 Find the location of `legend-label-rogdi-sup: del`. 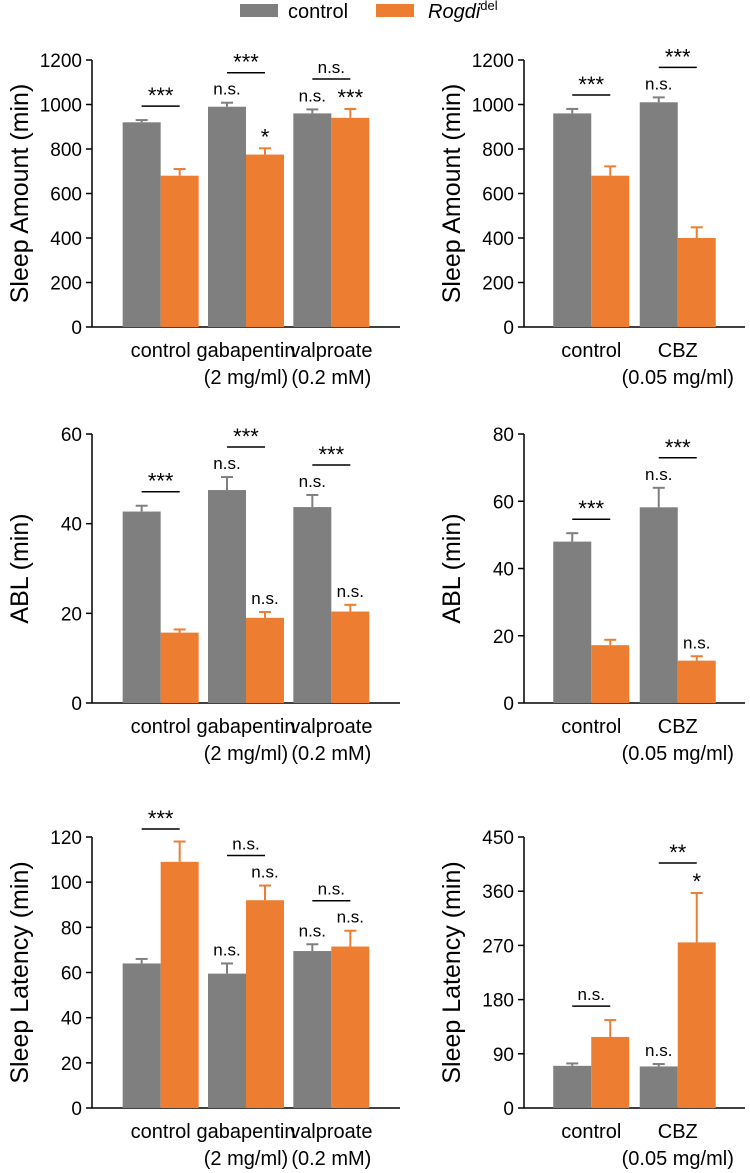

legend-label-rogdi-sup: del is located at coordinates (488, 6).